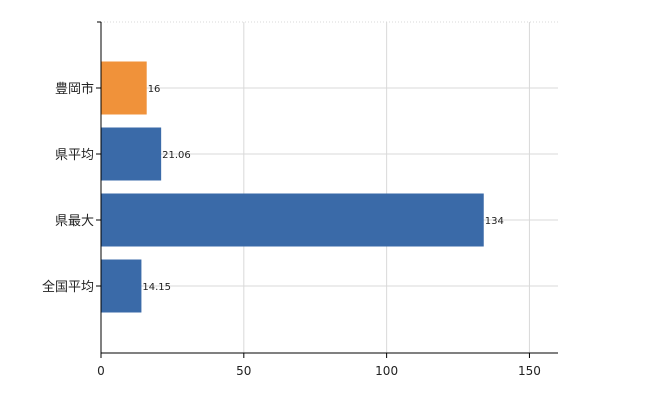  I want to click on data-label: 16, so click(154, 89).